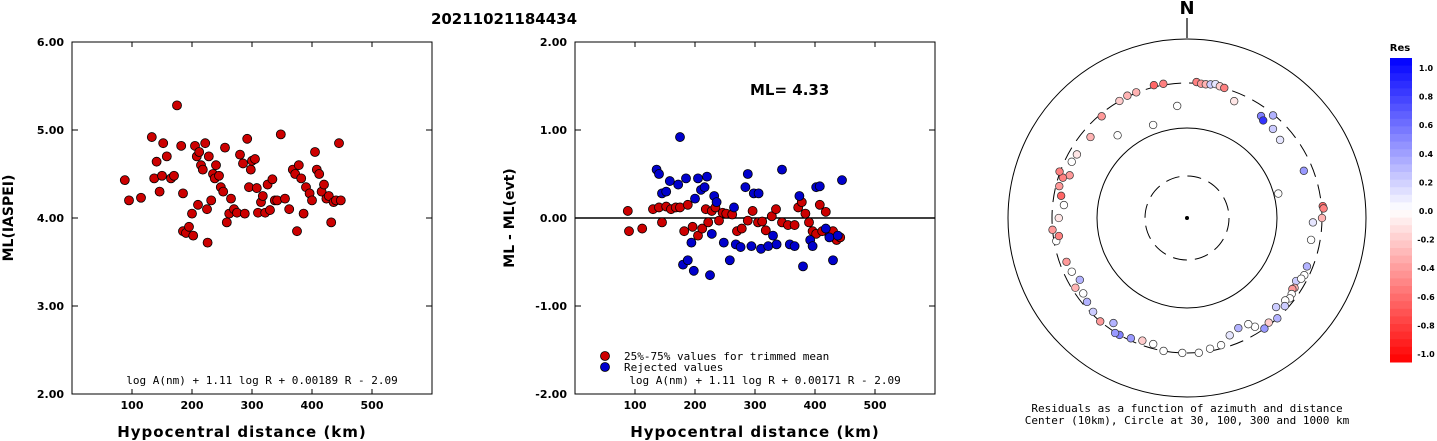  Describe the element at coordinates (1426, 154) in the screenshot. I see `colorbar-tick-label: 0.4` at that location.